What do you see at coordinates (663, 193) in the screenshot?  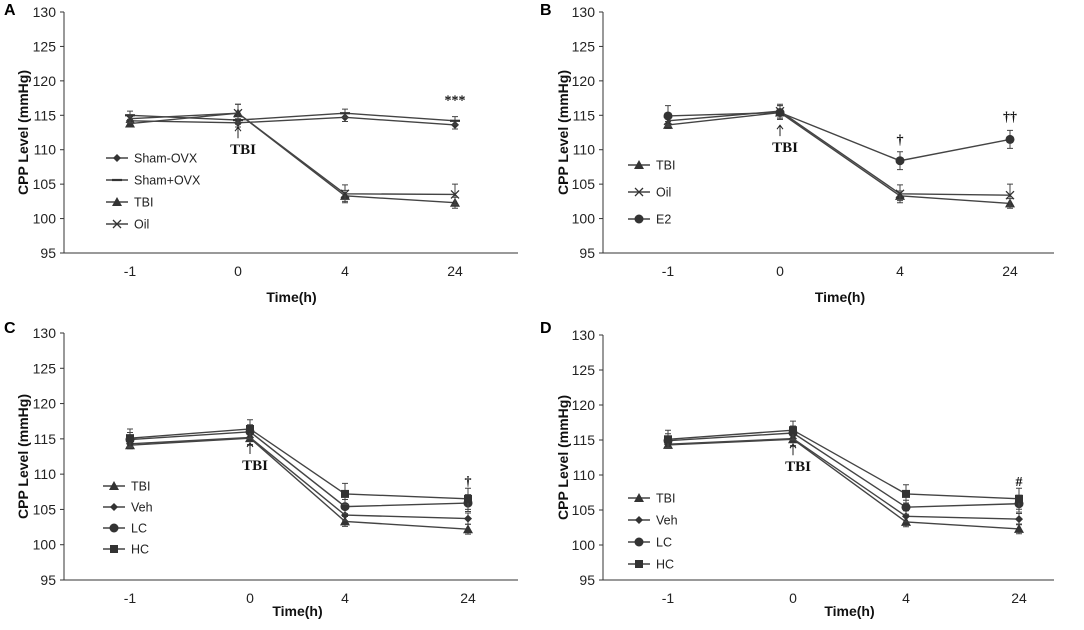 I see `panel-b-legend-oil-label: Oil` at bounding box center [663, 193].